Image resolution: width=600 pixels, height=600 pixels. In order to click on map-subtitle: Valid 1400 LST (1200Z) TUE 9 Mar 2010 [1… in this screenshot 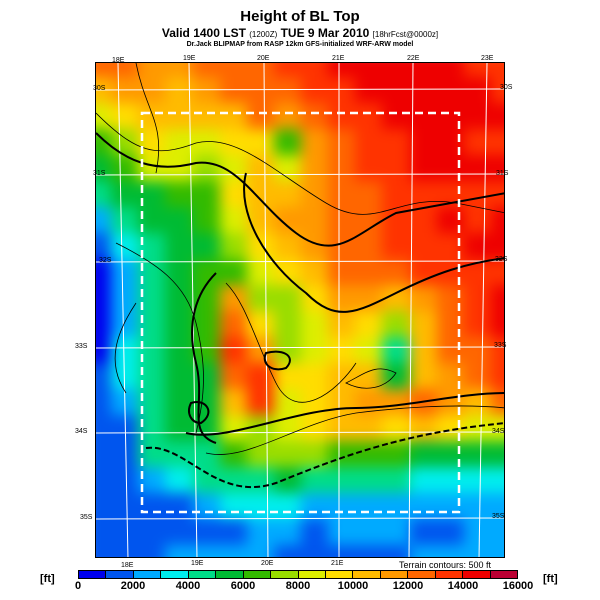, I will do `click(300, 33)`.